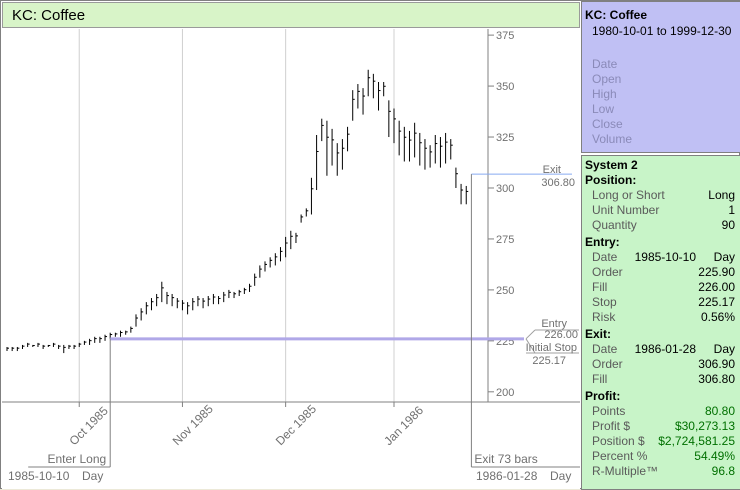 This screenshot has height=490, width=740. I want to click on price-tick-label: 200, so click(505, 393).